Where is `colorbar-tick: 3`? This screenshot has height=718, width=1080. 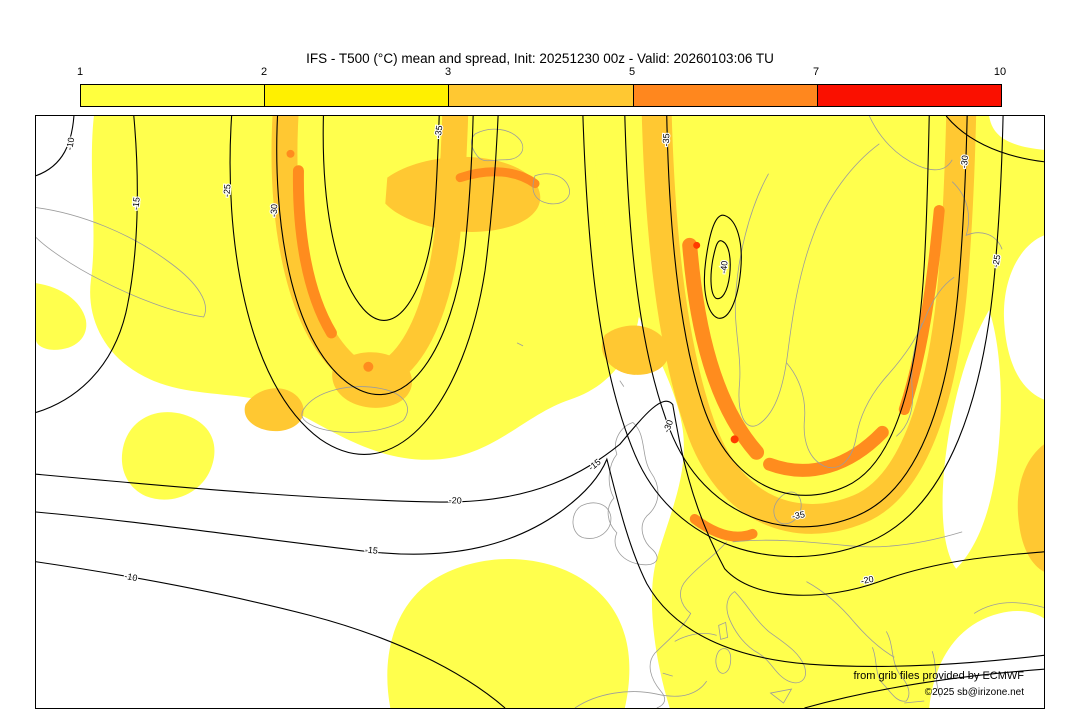
colorbar-tick: 3 is located at coordinates (448, 72).